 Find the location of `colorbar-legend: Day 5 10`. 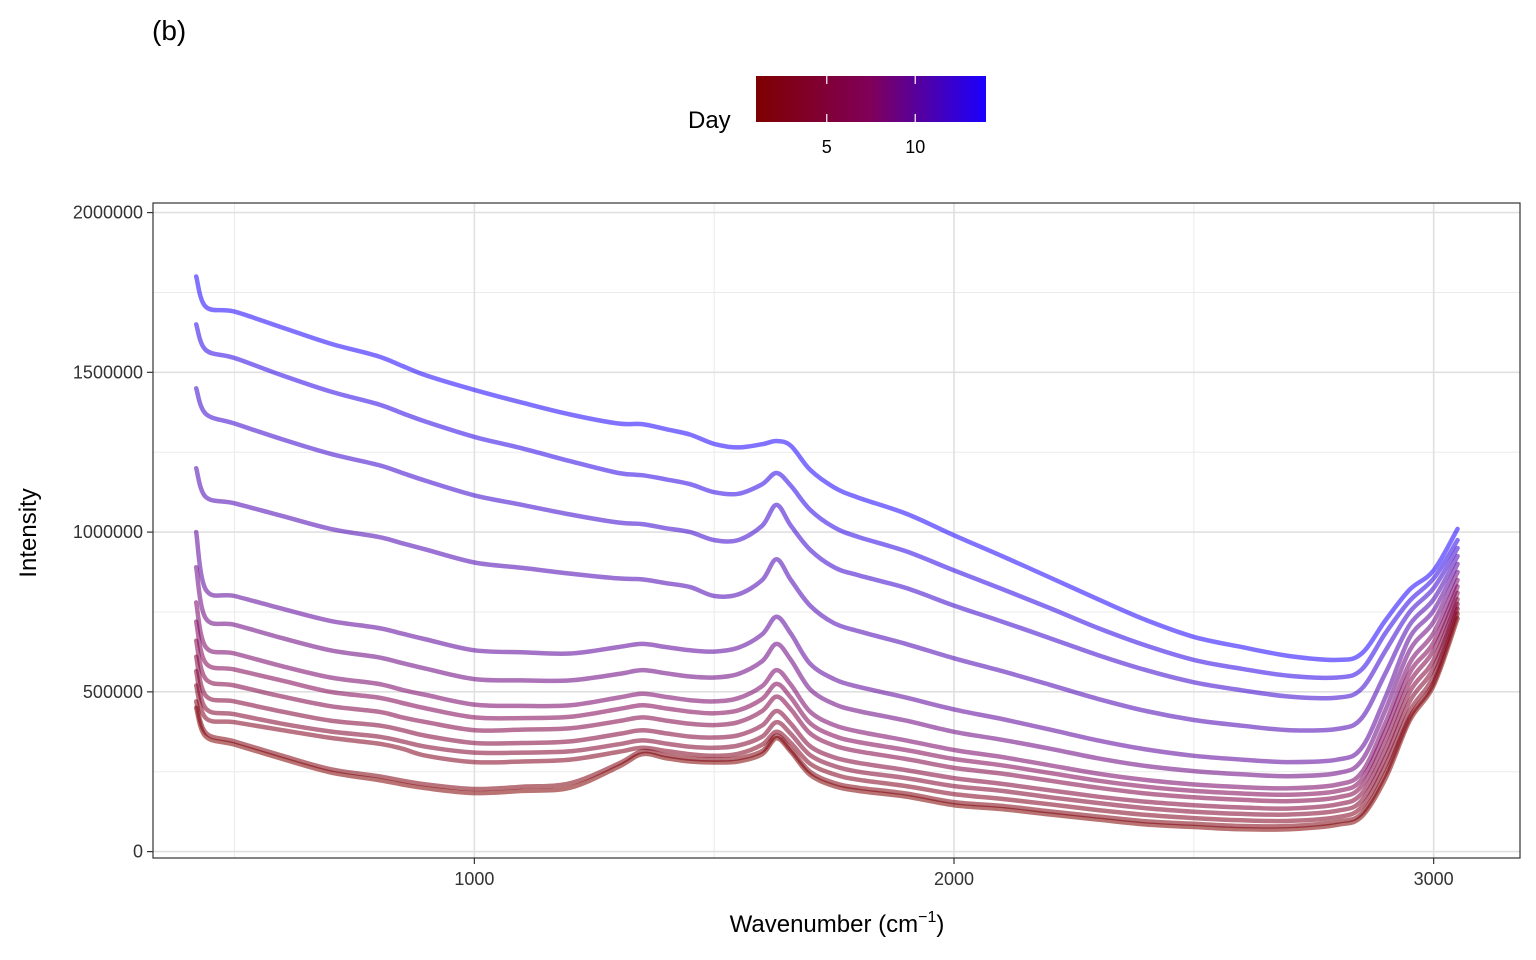

colorbar-legend: Day 5 10 is located at coordinates (837, 116).